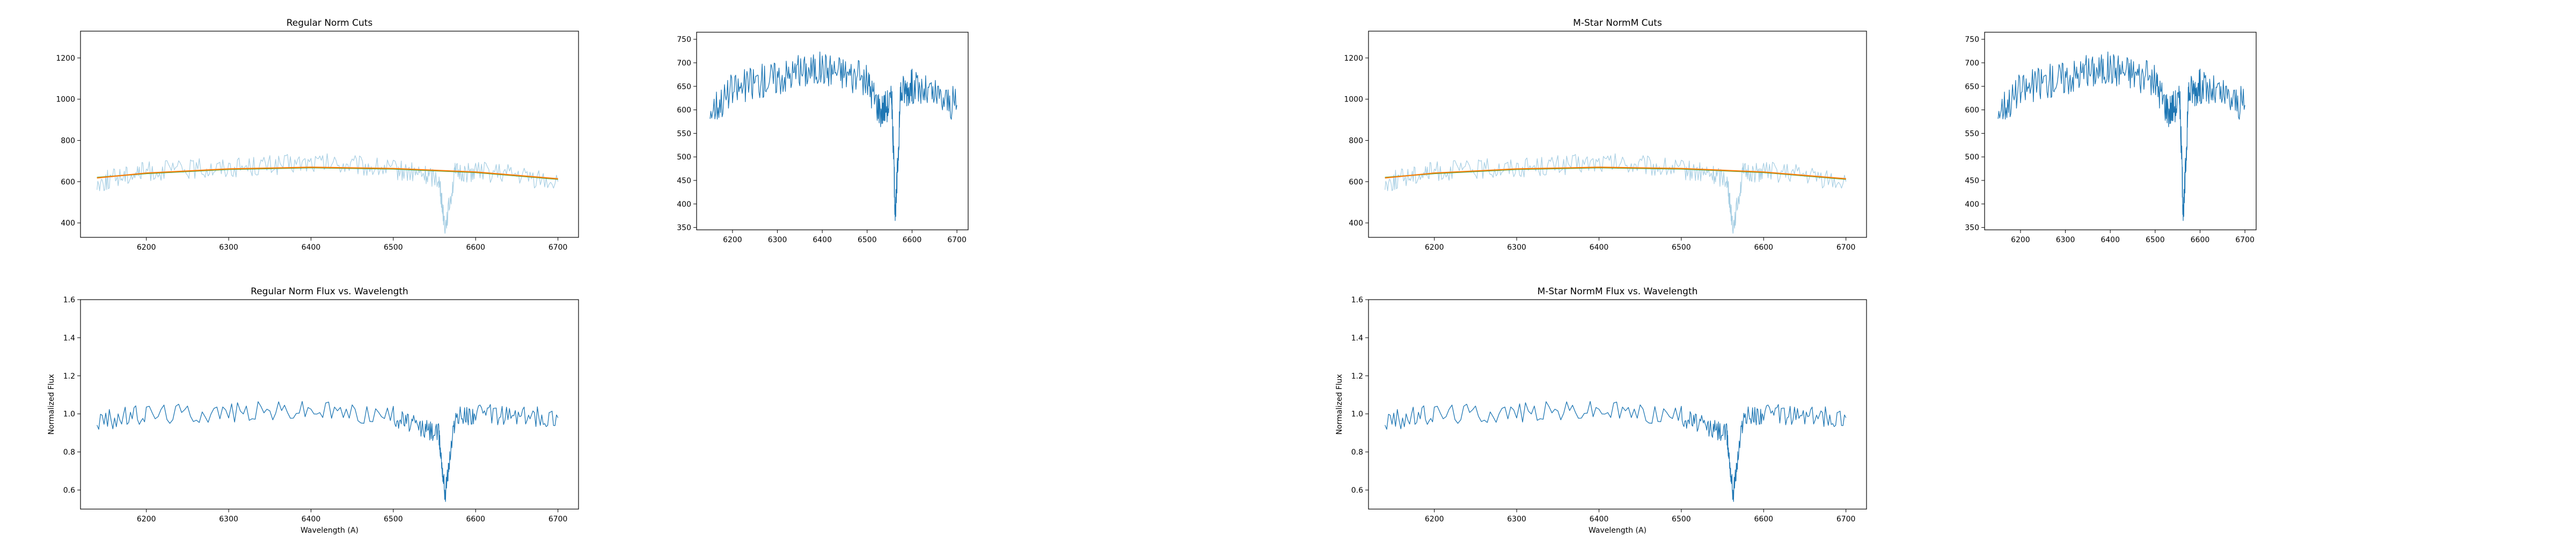 Image resolution: width=2576 pixels, height=537 pixels. What do you see at coordinates (1617, 23) in the screenshot?
I see `top-left-title: M-Star NormM Cuts` at bounding box center [1617, 23].